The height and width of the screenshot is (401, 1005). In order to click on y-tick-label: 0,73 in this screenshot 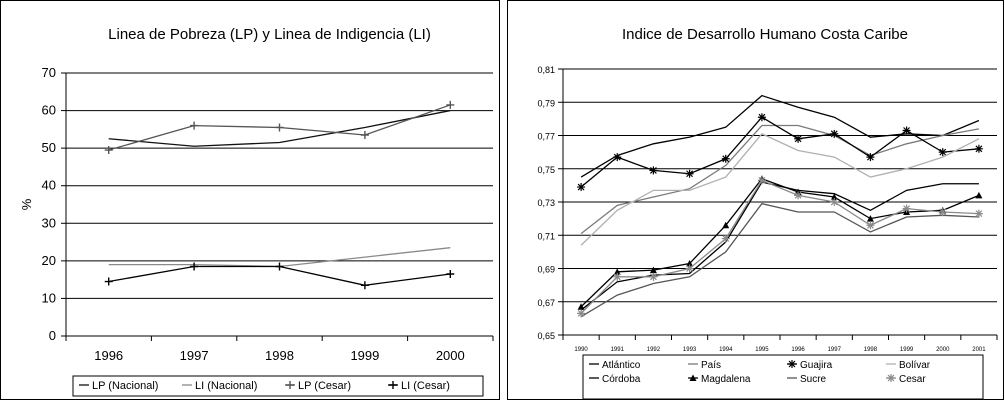, I will do `click(546, 203)`.